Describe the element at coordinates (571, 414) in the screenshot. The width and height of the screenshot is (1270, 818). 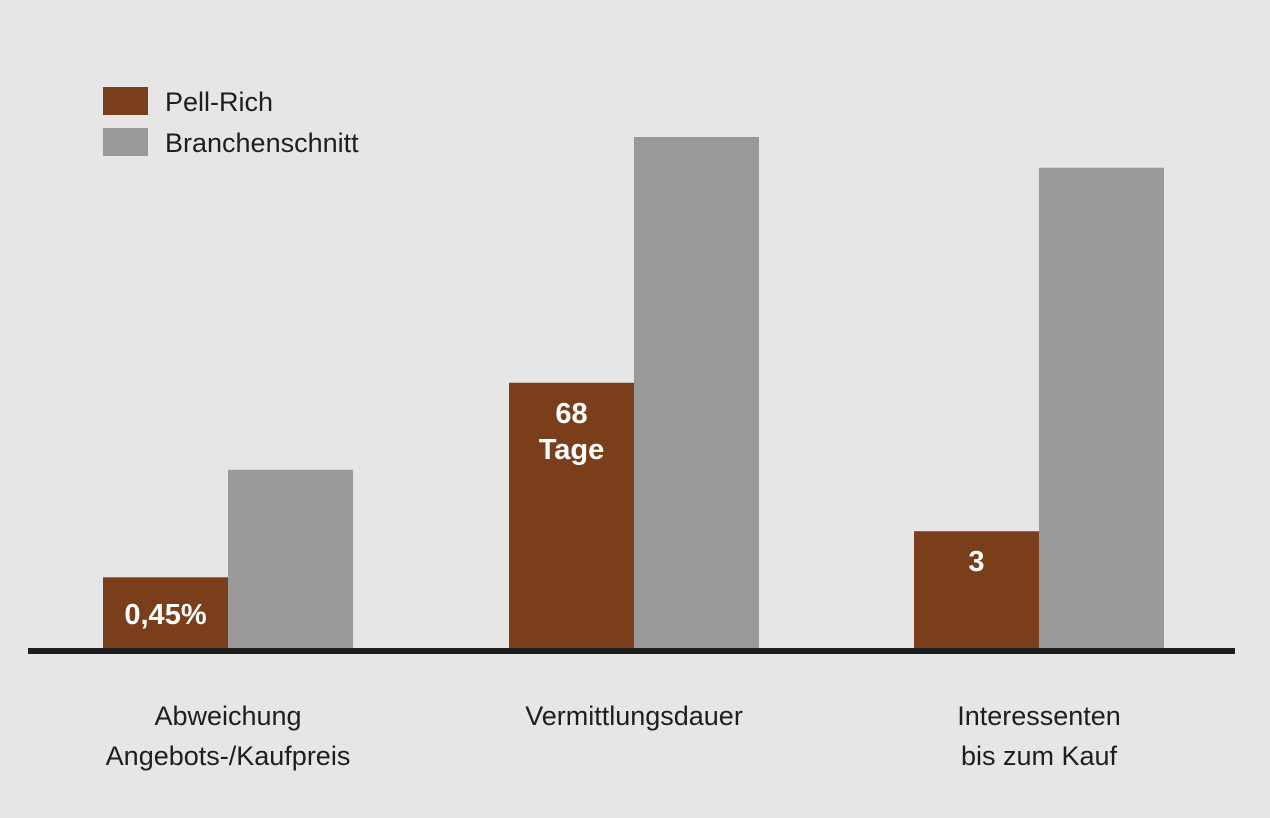
I see `bar-value-label-2-1: 68` at that location.